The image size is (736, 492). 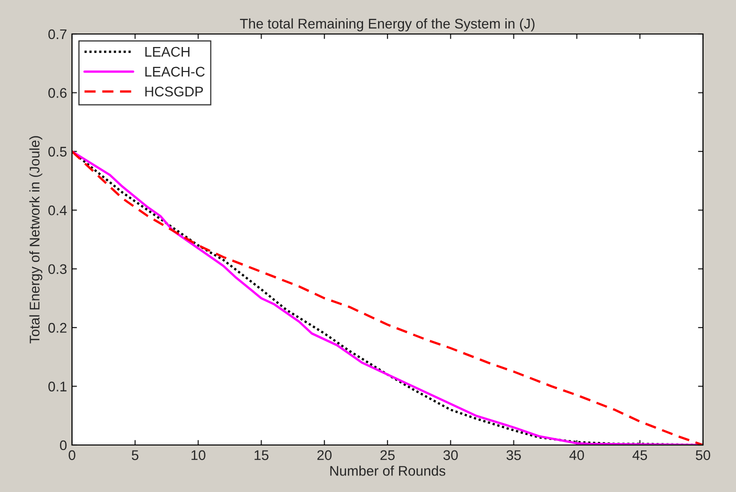 What do you see at coordinates (388, 471) in the screenshot?
I see `x-axis-title: Number of Rounds` at bounding box center [388, 471].